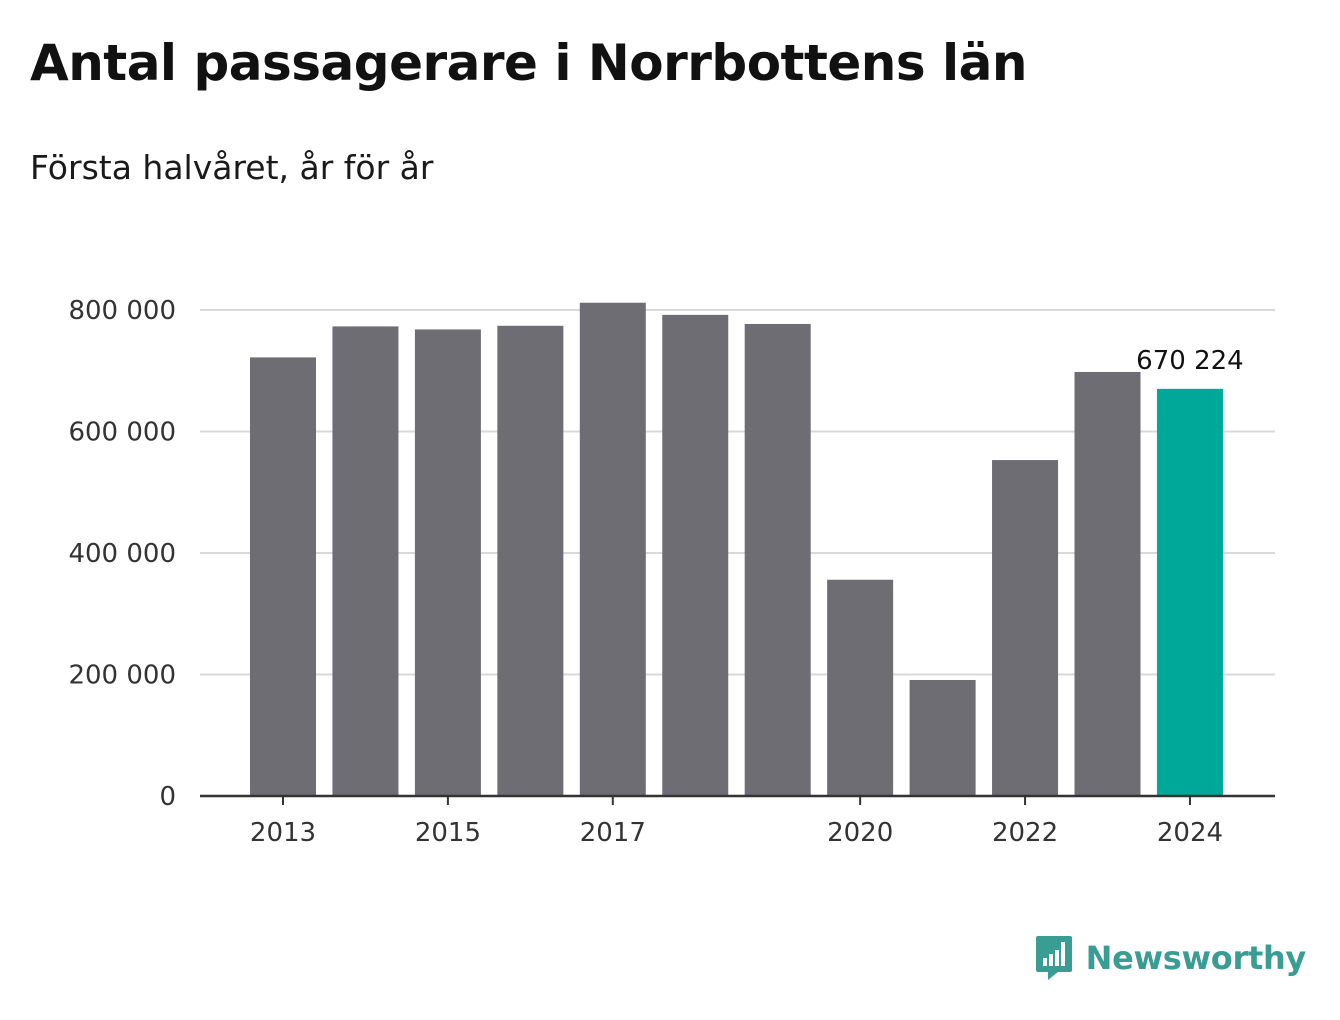 This screenshot has width=1340, height=1020. What do you see at coordinates (365, 561) in the screenshot?
I see `bar-2014` at bounding box center [365, 561].